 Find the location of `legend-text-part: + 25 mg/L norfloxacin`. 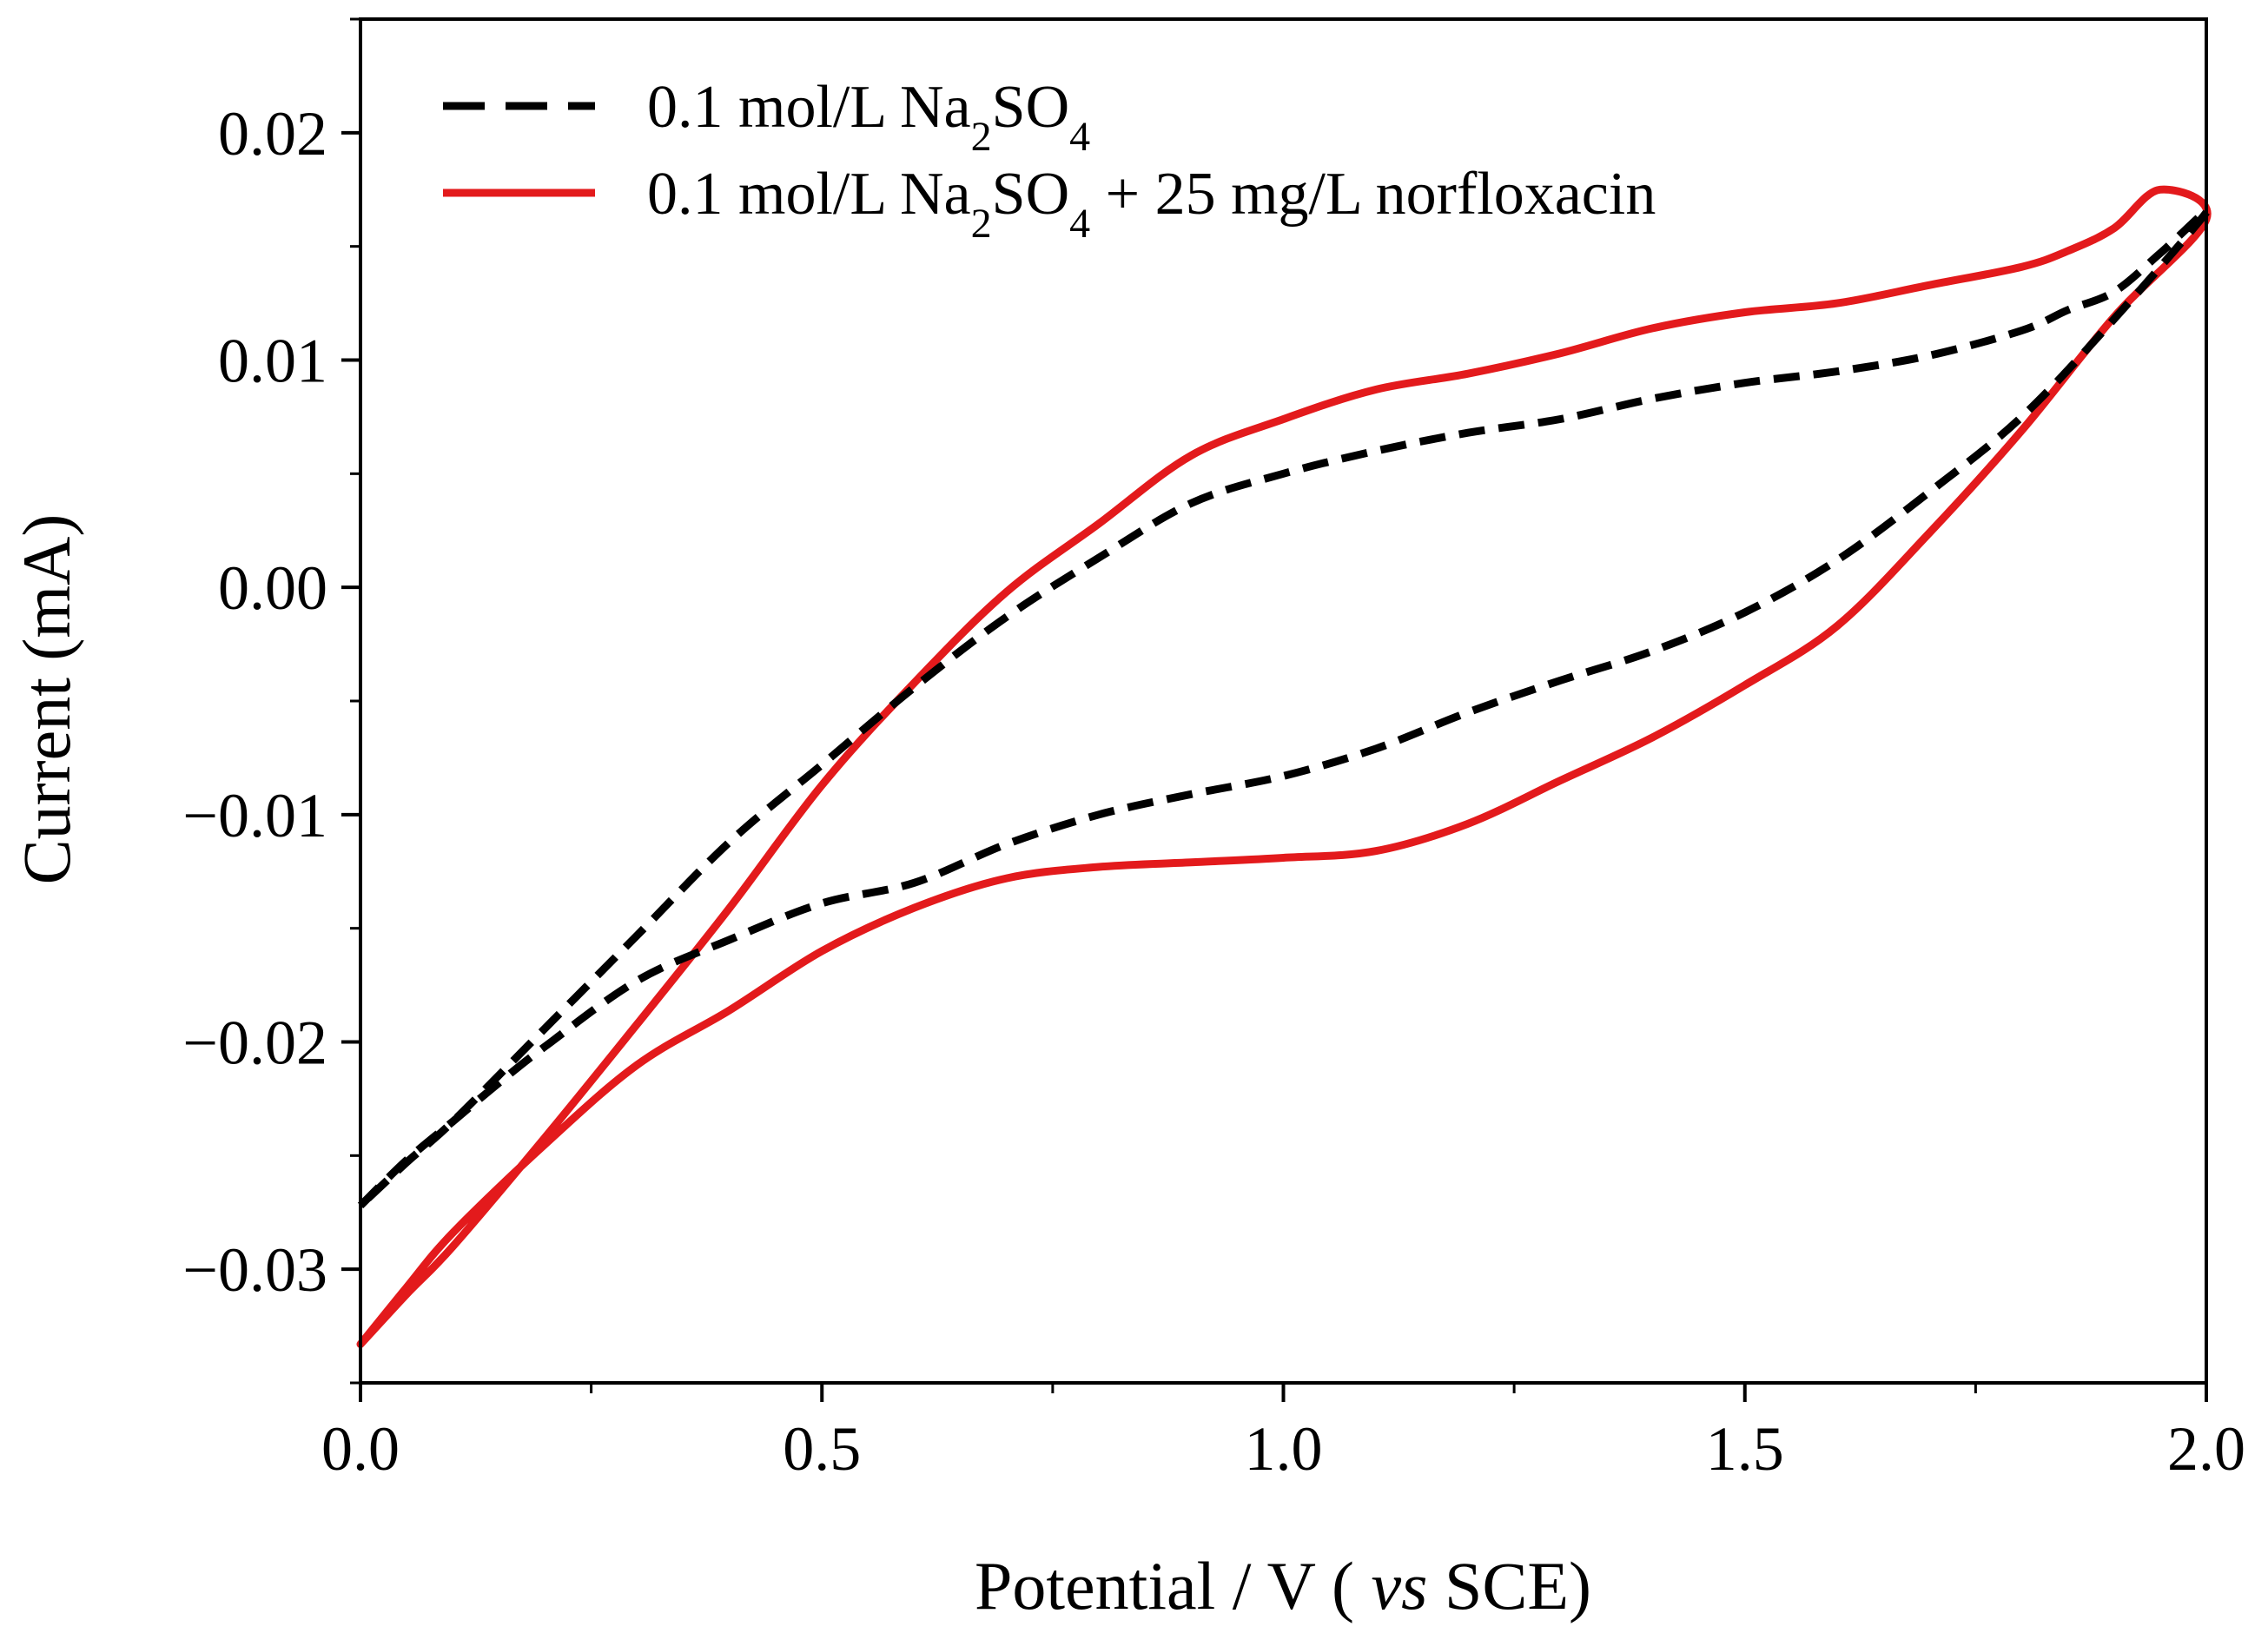

legend-text-part: + 25 mg/L norfloxacin is located at coordinates (1373, 194).